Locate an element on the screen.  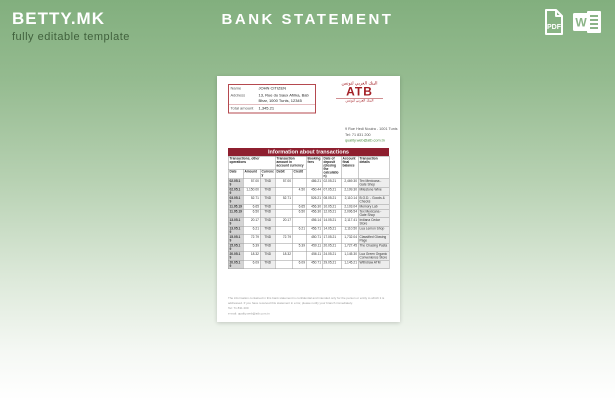
column-amount: Amount is located at coordinates (252, 174).